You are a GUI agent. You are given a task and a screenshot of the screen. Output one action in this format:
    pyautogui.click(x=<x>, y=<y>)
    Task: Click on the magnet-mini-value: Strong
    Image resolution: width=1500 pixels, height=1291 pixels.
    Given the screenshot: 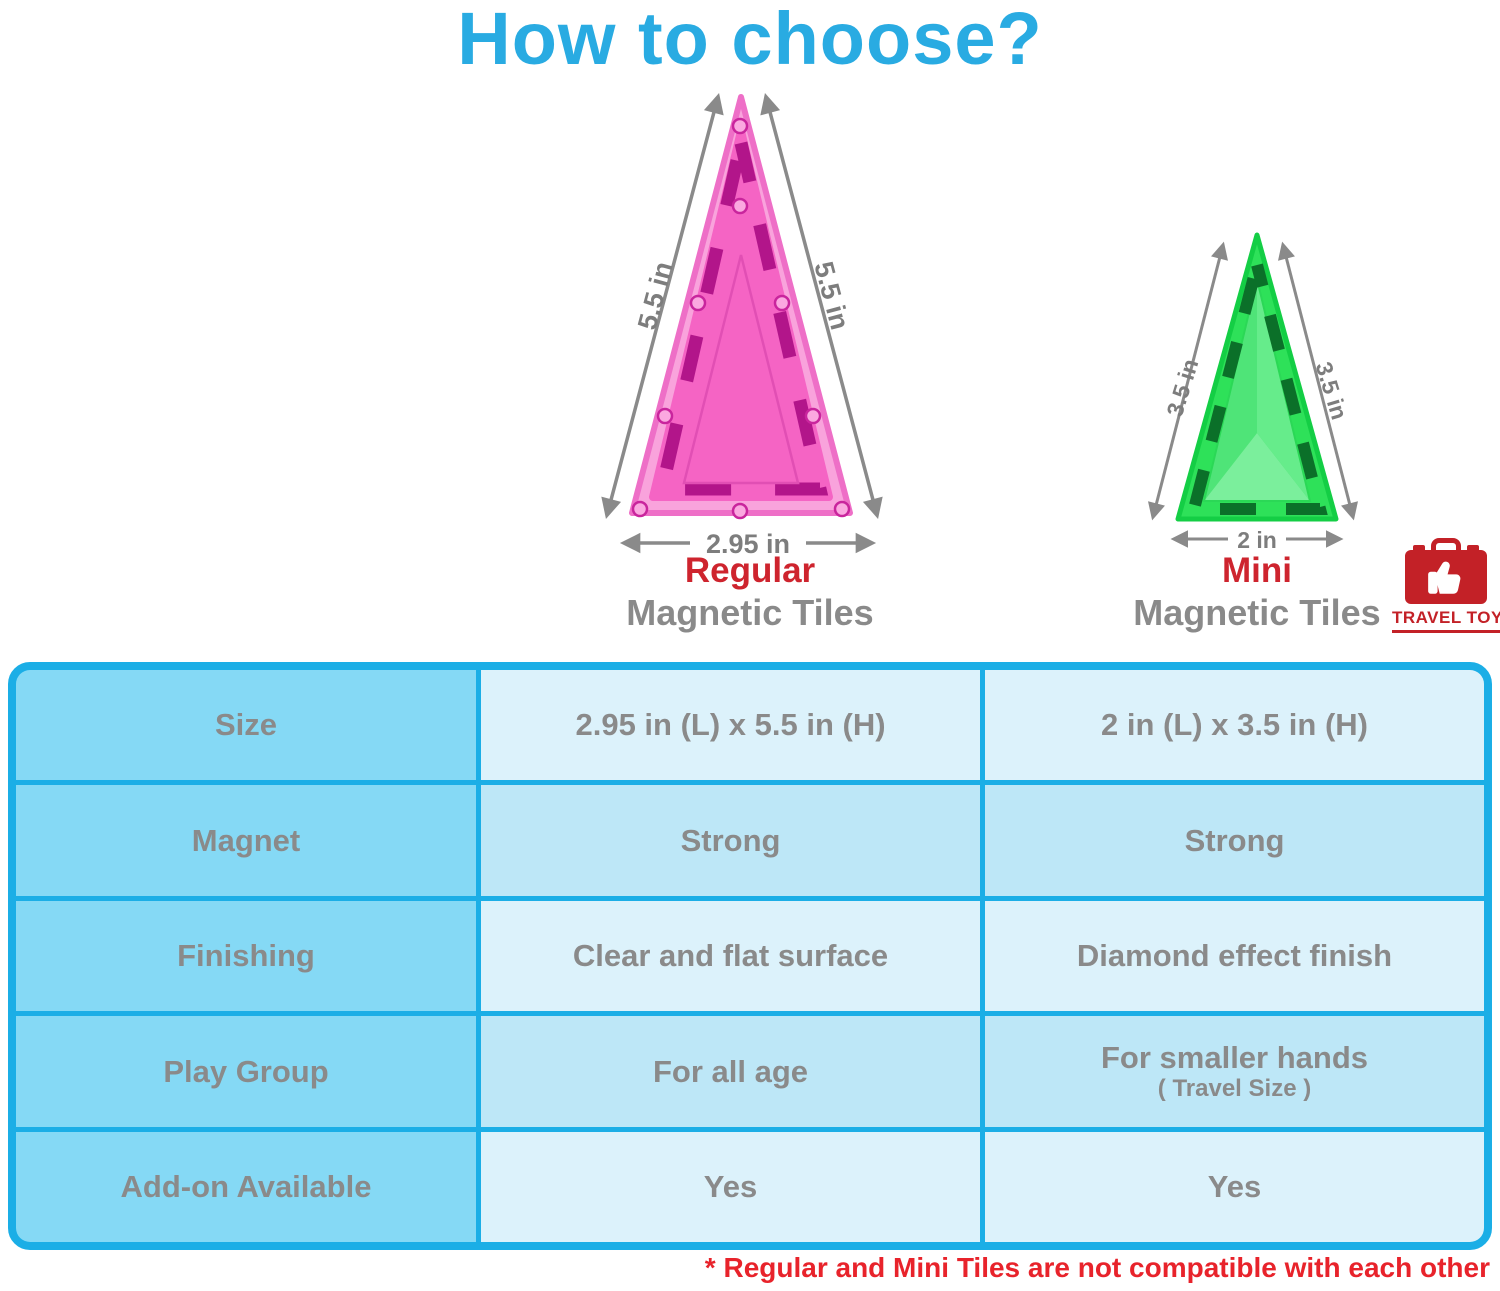 What is the action you would take?
    pyautogui.click(x=1234, y=840)
    